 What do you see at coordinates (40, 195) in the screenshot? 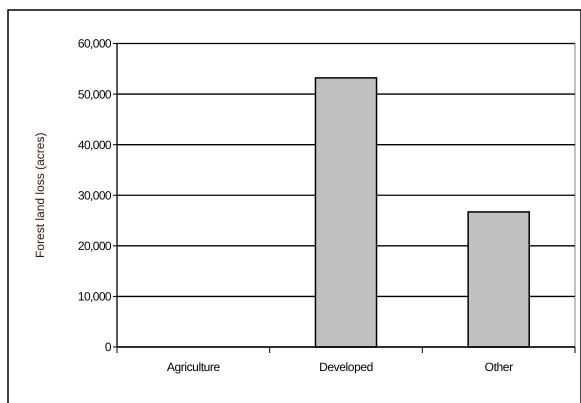
I see `y-axis-title: Forest land loss (acres)` at bounding box center [40, 195].